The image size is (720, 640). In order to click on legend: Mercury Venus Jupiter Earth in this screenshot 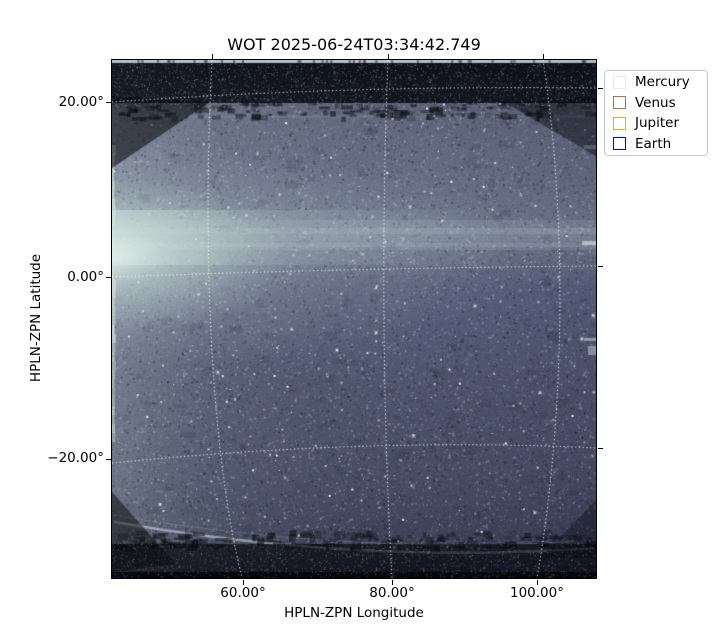, I will do `click(656, 113)`.